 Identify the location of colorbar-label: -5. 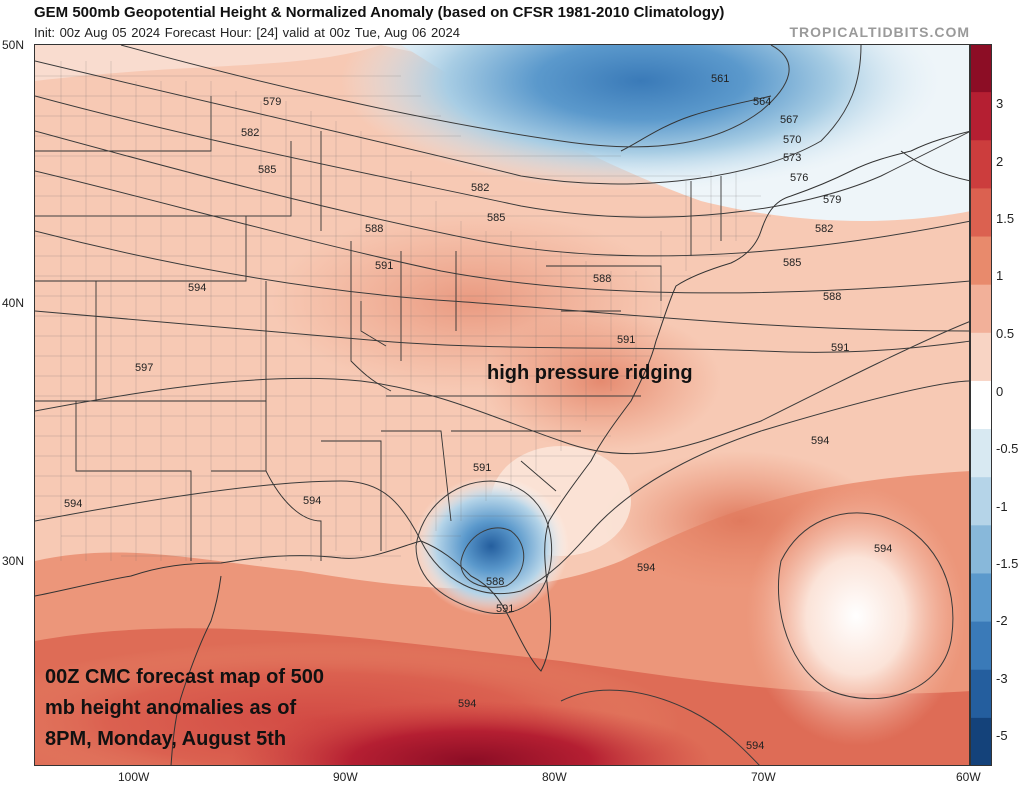
(1002, 735).